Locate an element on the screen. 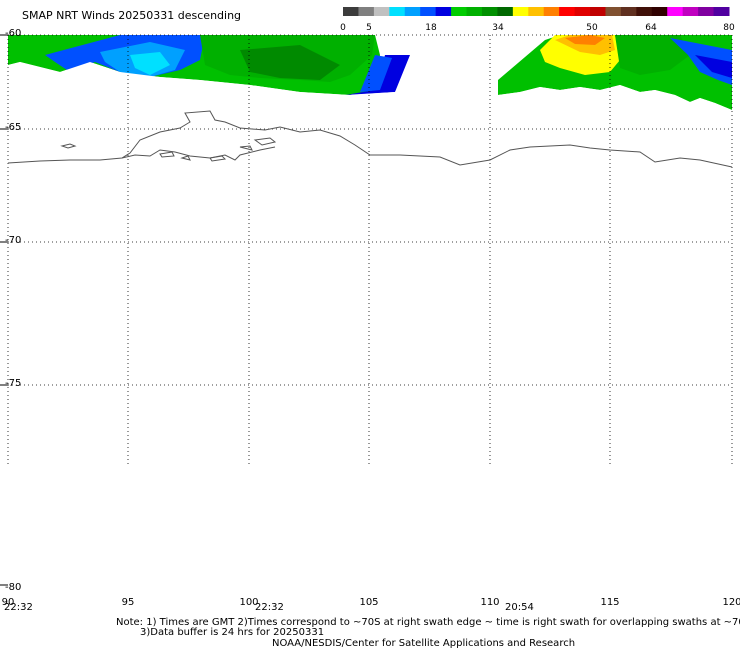 This screenshot has width=740, height=650. colorbar-tick-label: 64 is located at coordinates (651, 28).